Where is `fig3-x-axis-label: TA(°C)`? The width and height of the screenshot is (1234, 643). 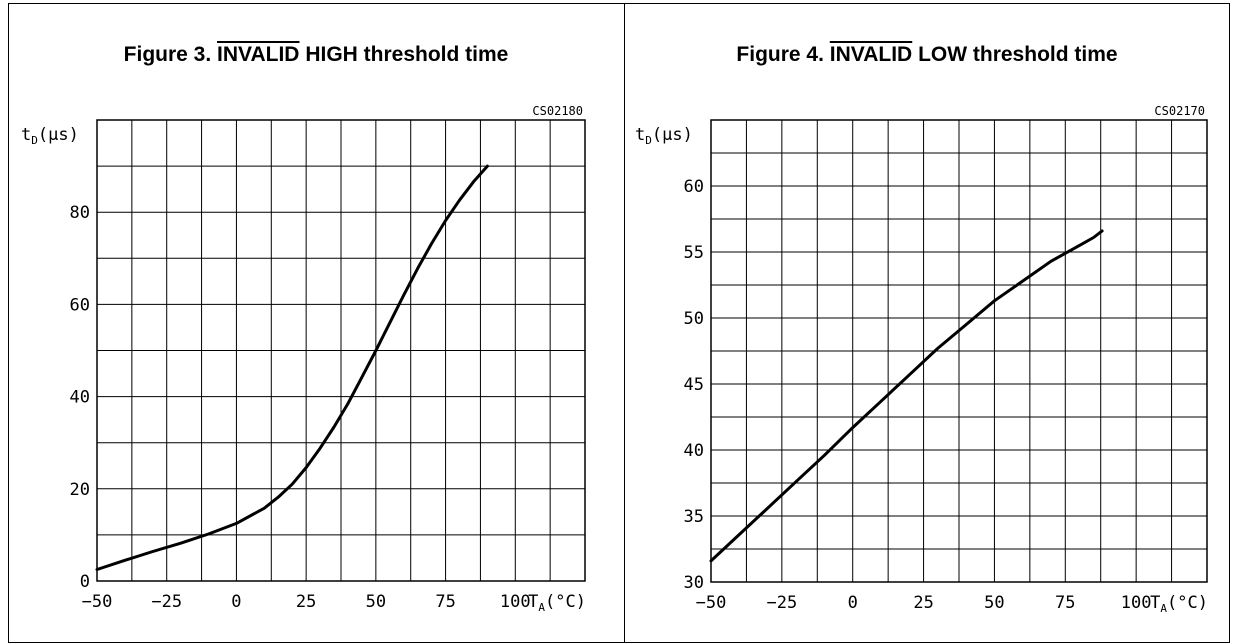 fig3-x-axis-label: TA(°C) is located at coordinates (557, 603).